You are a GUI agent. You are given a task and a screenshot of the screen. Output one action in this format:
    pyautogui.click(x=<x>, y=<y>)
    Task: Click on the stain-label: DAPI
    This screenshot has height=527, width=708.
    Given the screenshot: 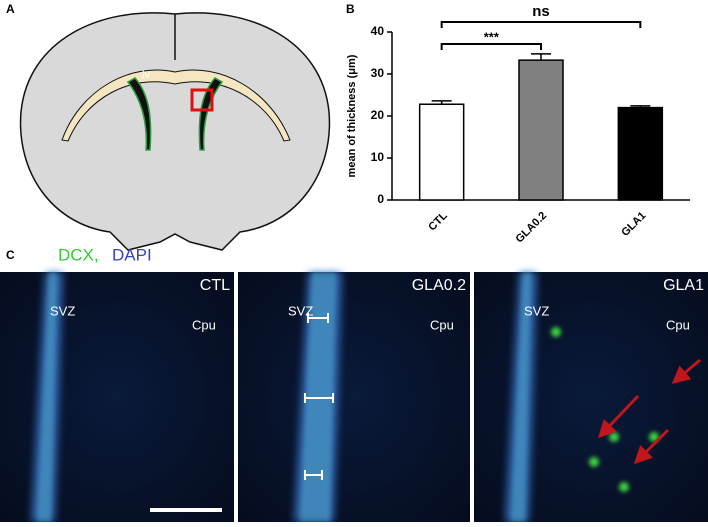 What is the action you would take?
    pyautogui.click(x=132, y=254)
    